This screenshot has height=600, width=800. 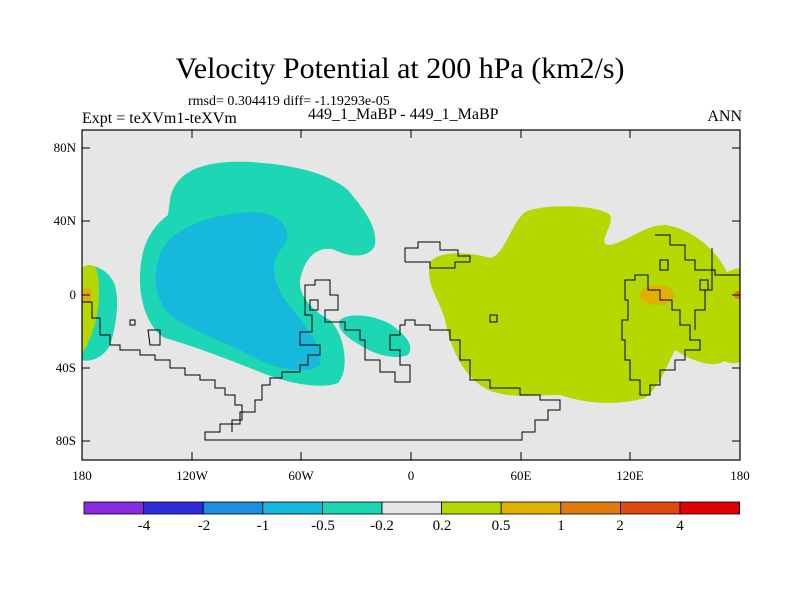 I want to click on coastline-americas, so click(x=162, y=366).